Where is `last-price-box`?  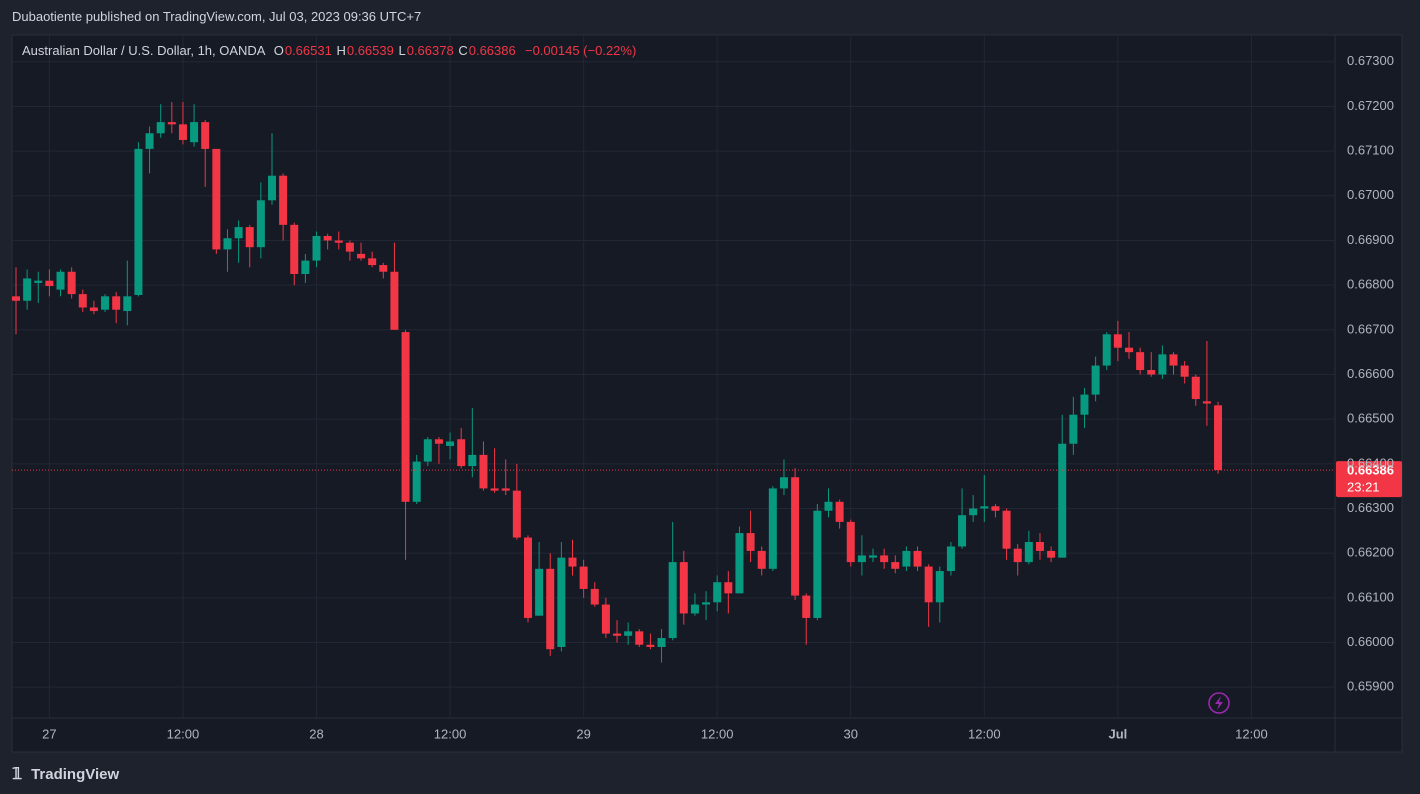 last-price-box is located at coordinates (1369, 479).